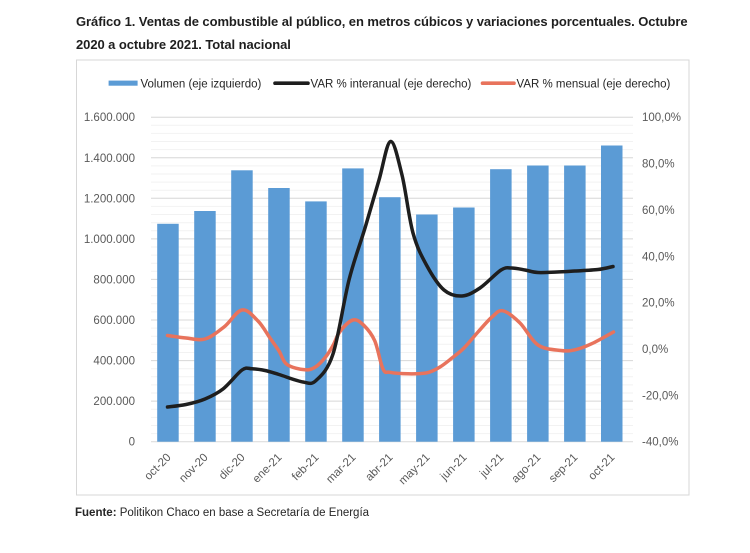  What do you see at coordinates (660, 396) in the screenshot?
I see `svg-text: -20,0%` at bounding box center [660, 396].